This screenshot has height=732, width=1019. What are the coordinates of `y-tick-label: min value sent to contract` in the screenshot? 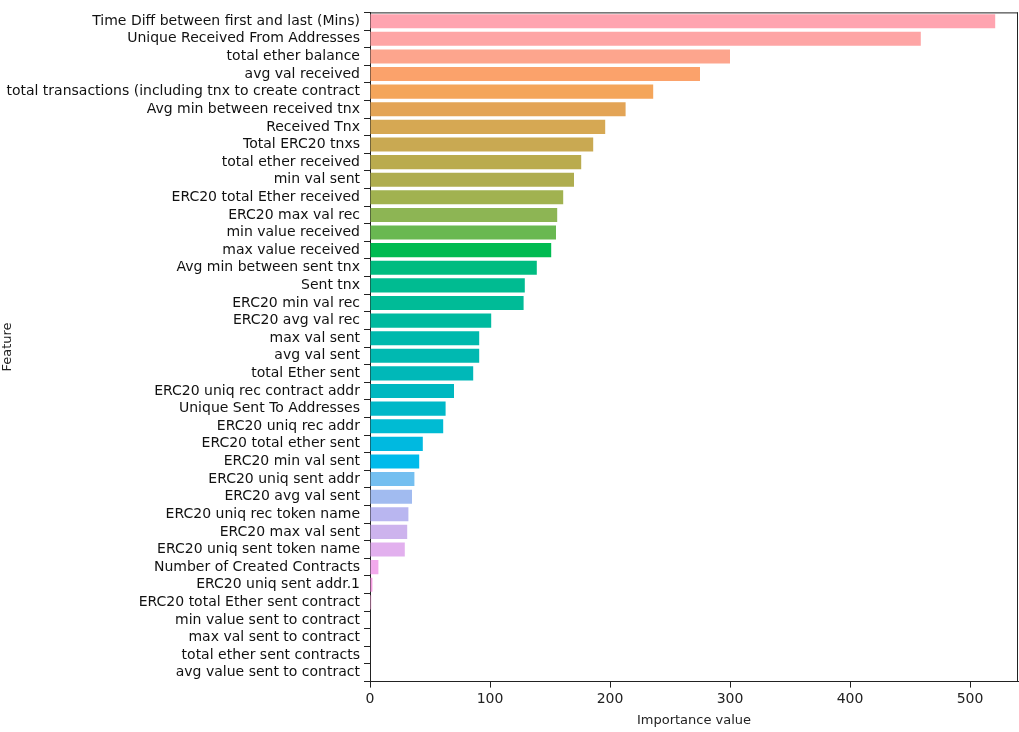 It's located at (268, 618).